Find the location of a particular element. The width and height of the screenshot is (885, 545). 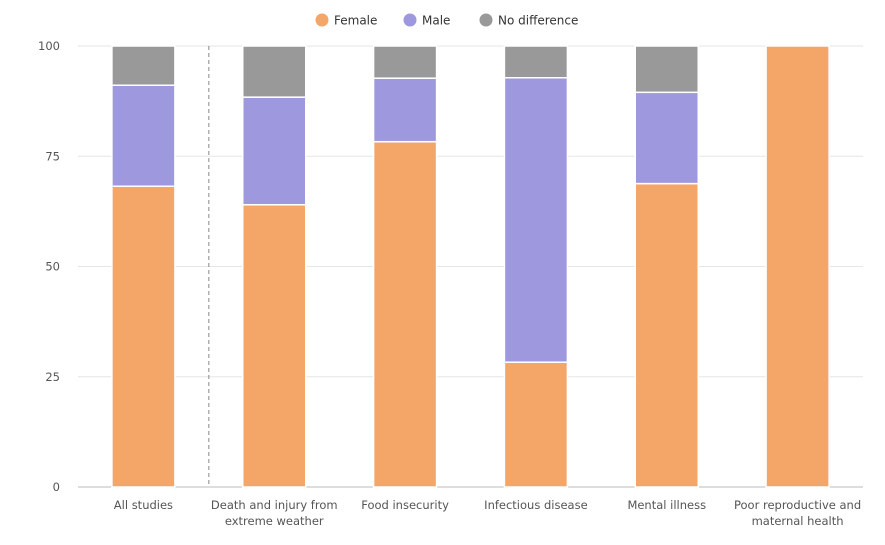

x-tick-label-line: Poor reproductive and is located at coordinates (797, 505).